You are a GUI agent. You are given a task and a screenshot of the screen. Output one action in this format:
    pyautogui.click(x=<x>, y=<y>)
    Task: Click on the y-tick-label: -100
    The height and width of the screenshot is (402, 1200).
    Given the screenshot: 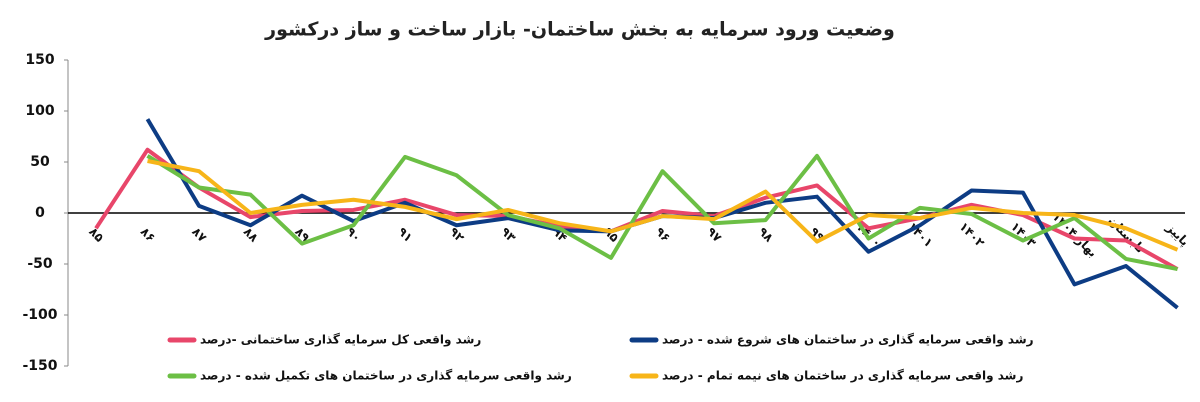 What is the action you would take?
    pyautogui.click(x=39, y=315)
    